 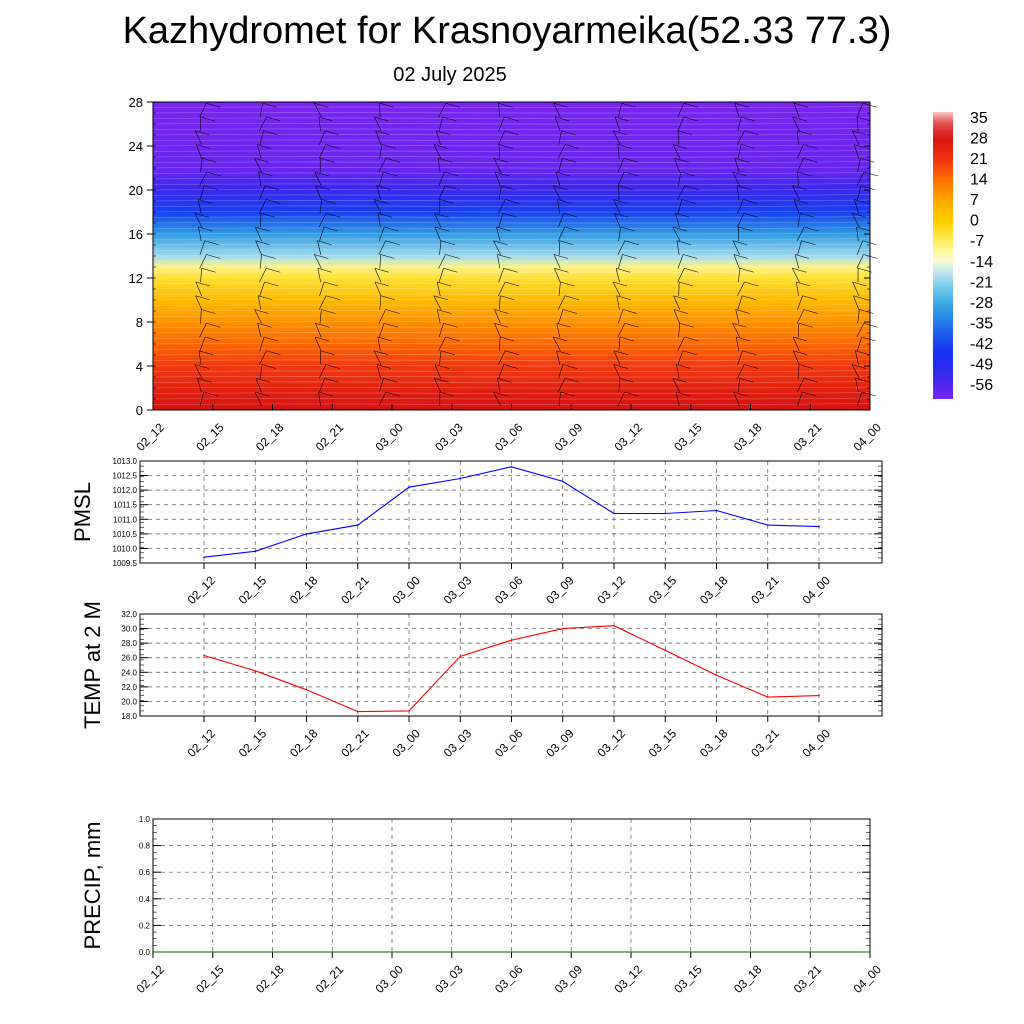 What do you see at coordinates (136, 278) in the screenshot?
I see `y-tick-label: 12` at bounding box center [136, 278].